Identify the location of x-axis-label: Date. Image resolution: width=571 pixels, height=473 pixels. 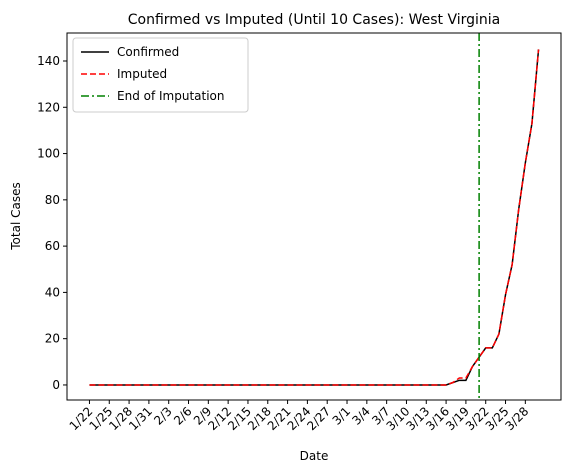
(314, 456).